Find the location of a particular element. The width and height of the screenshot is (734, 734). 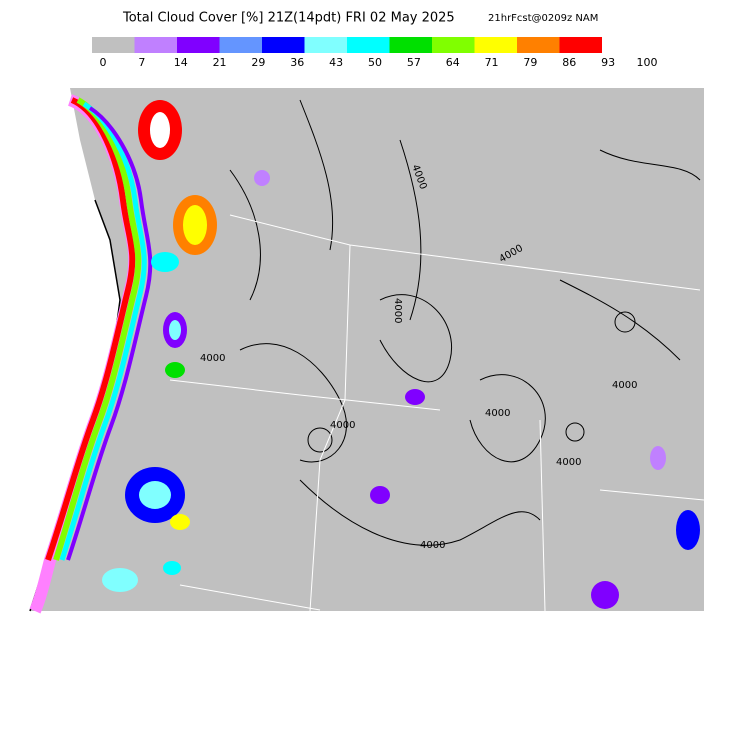

colorbar-label: 0 is located at coordinates (103, 62).